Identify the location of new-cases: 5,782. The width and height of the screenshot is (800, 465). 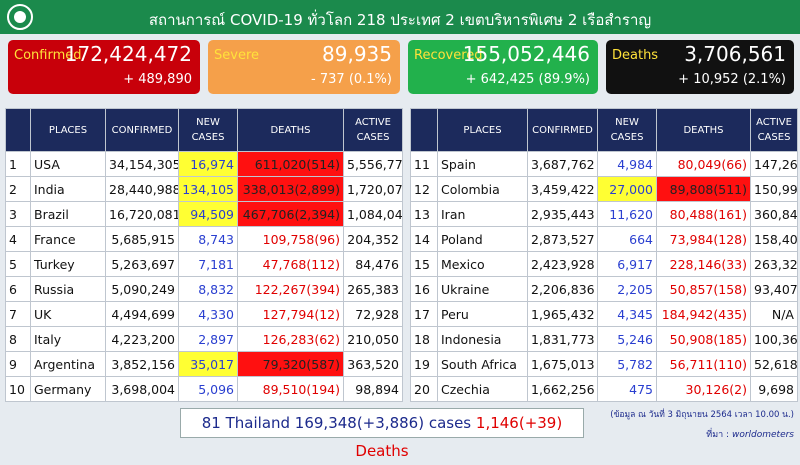
(627, 364).